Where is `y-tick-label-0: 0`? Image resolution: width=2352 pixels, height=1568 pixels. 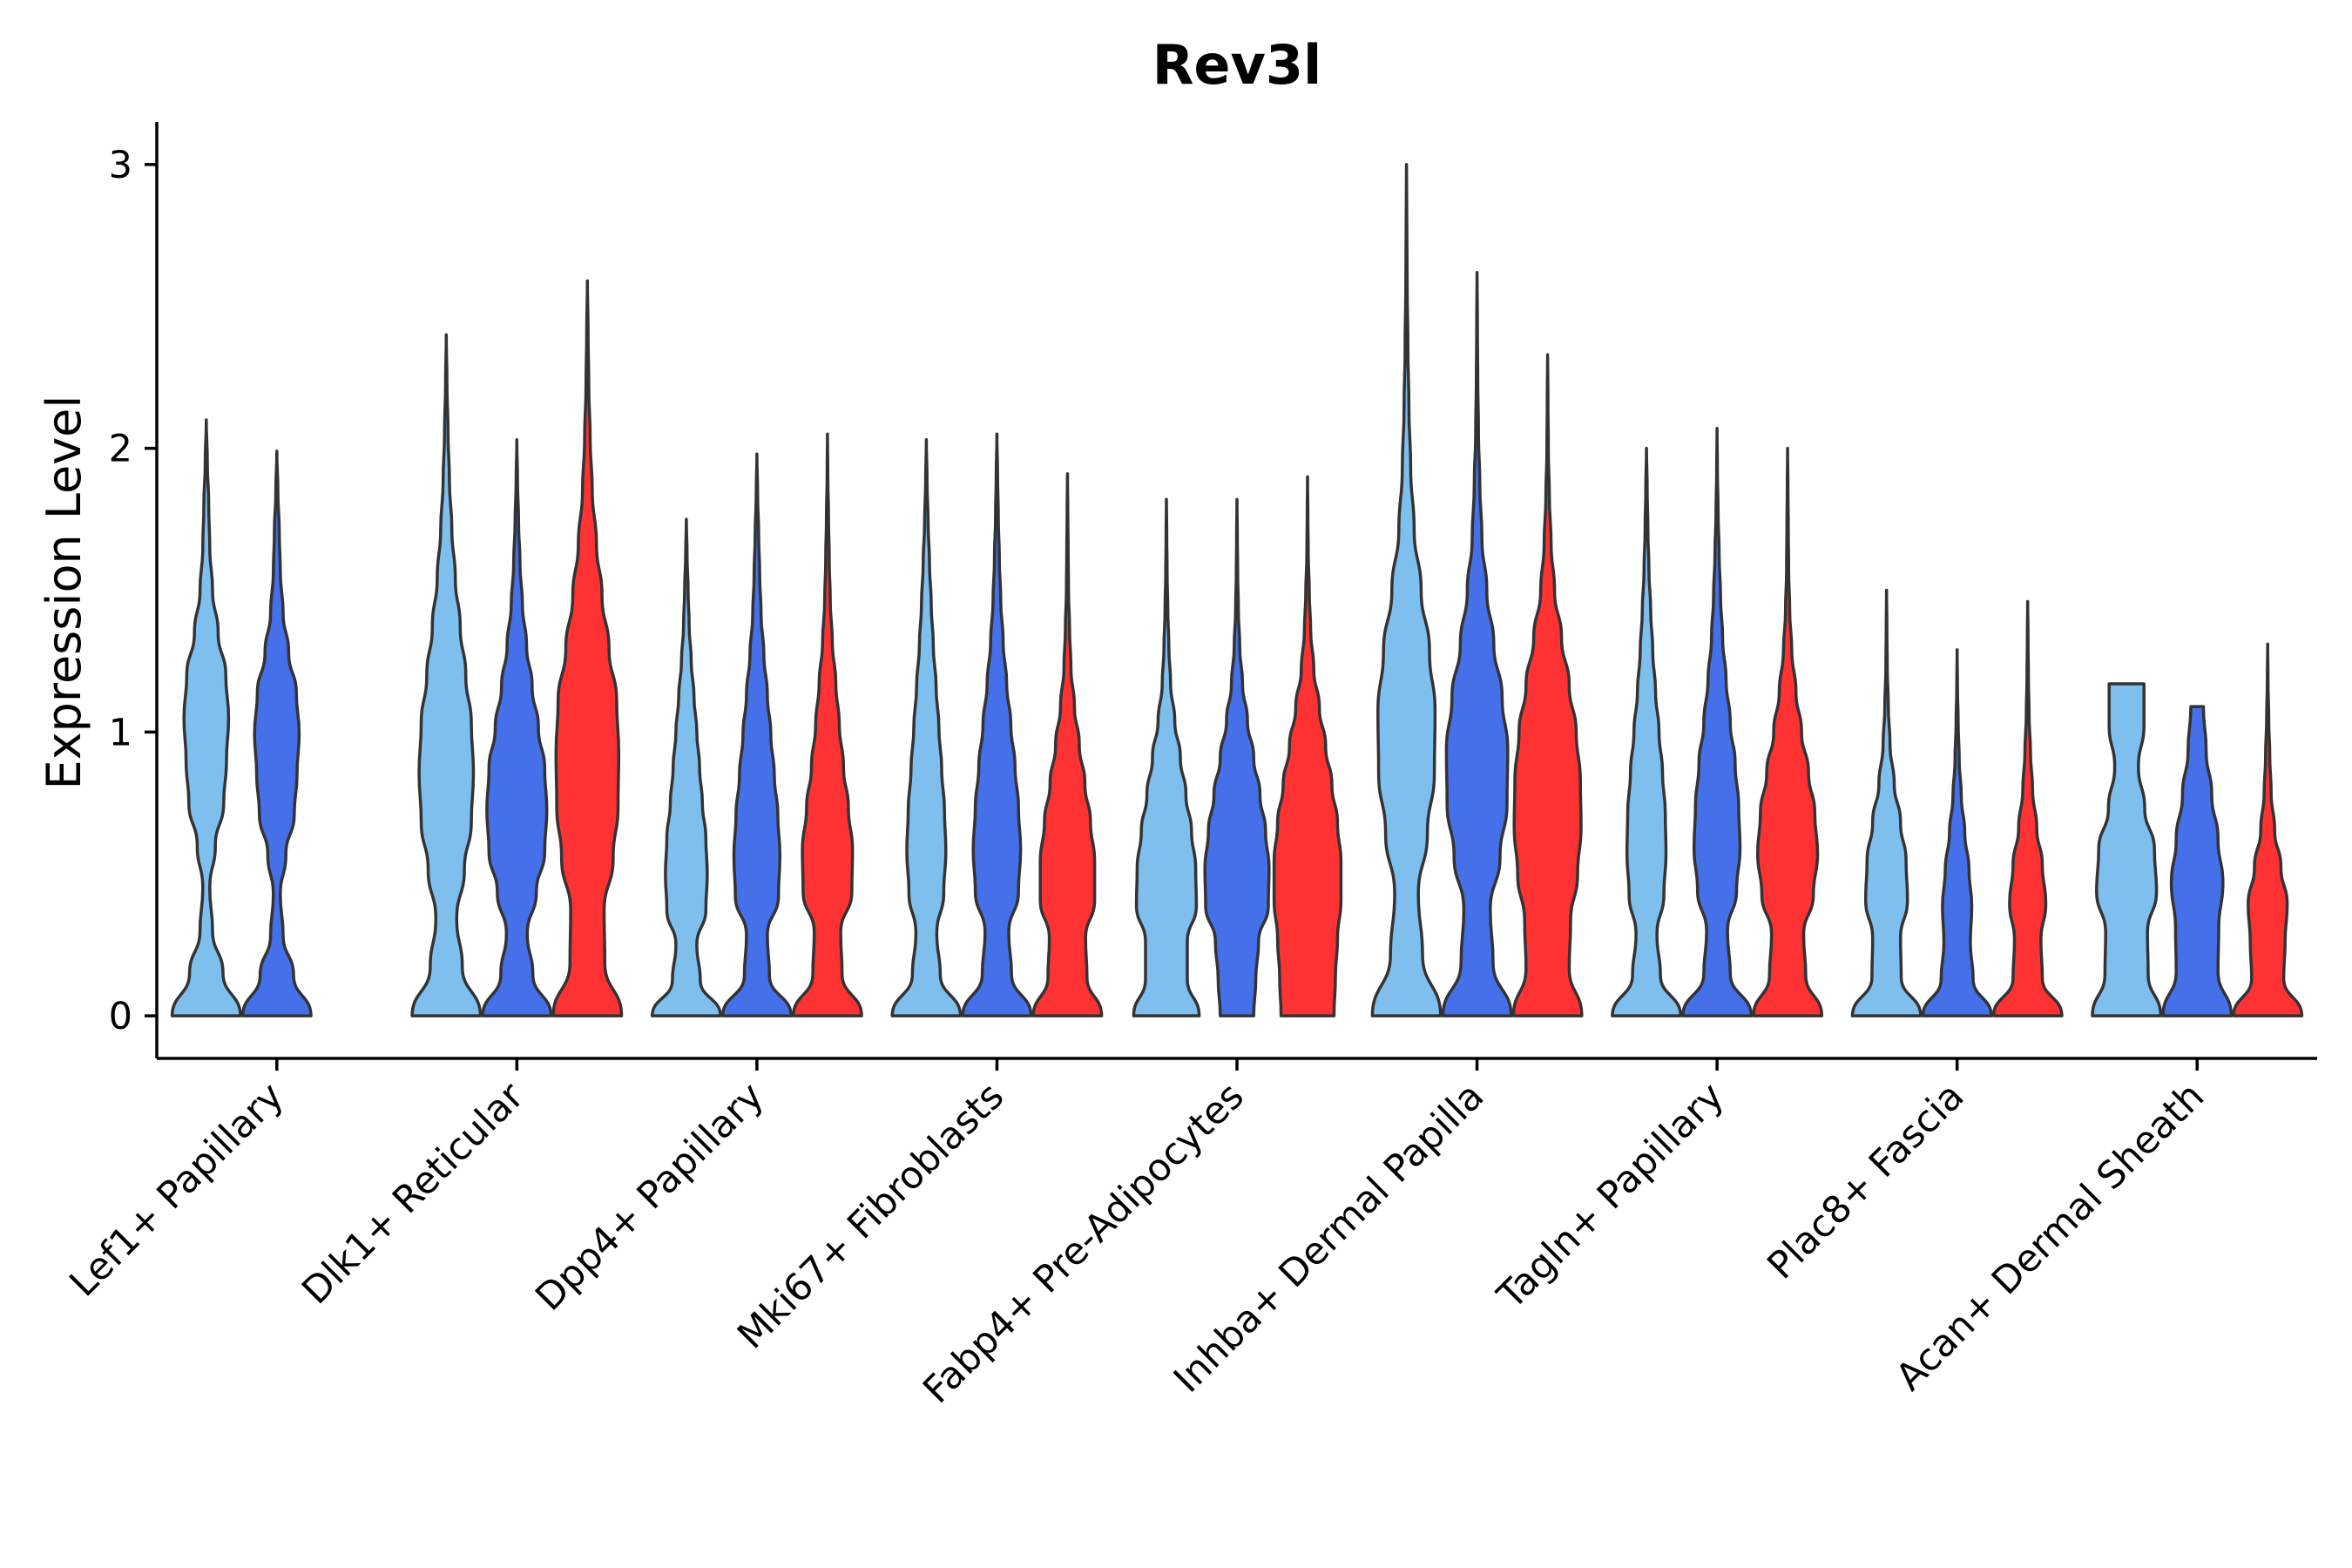 y-tick-label-0: 0 is located at coordinates (120, 1016).